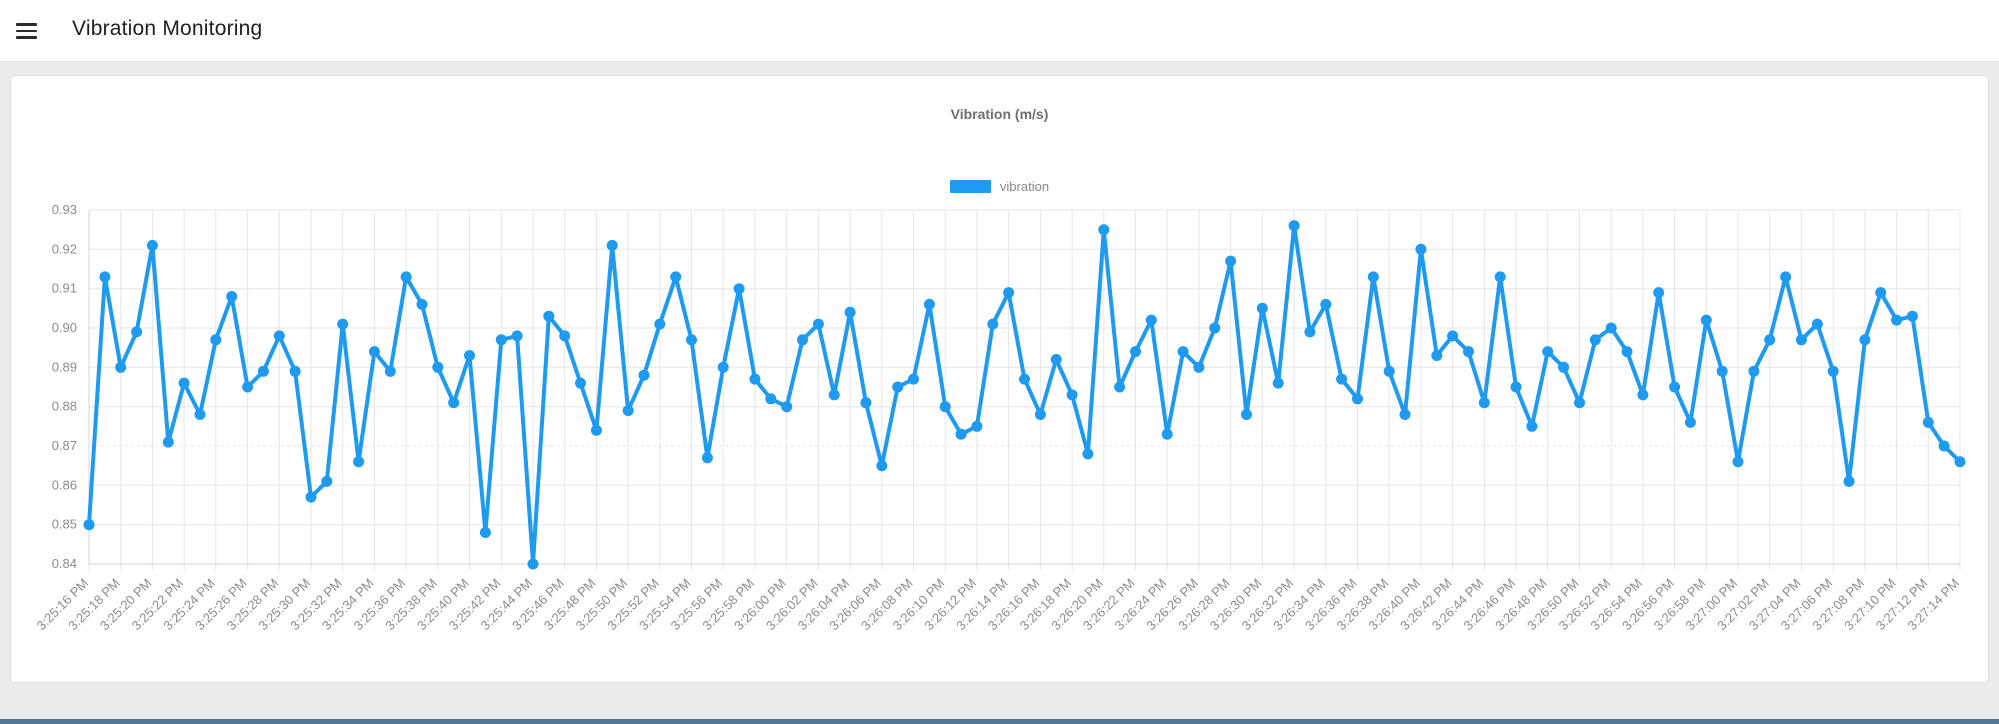  Describe the element at coordinates (999, 186) in the screenshot. I see `chart-legend: vibration` at that location.